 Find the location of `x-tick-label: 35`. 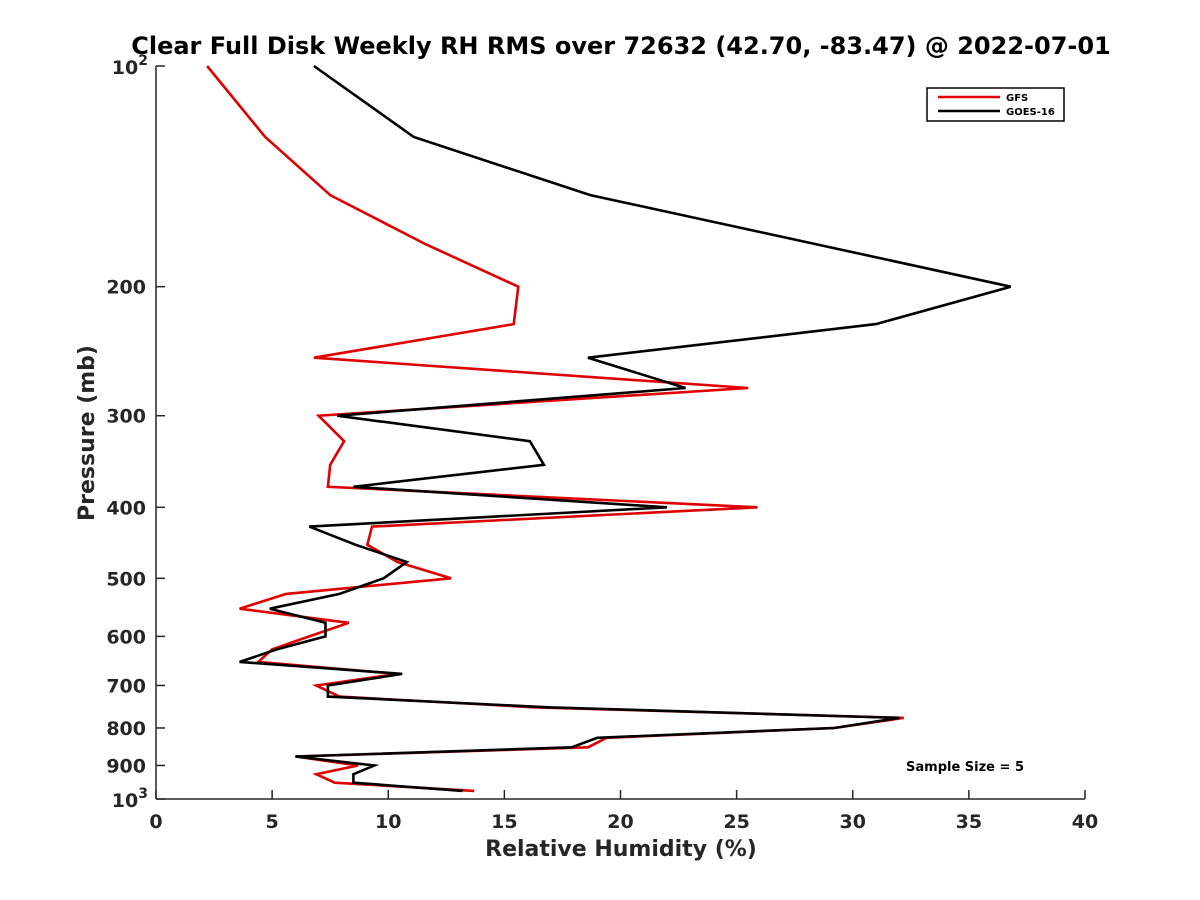

x-tick-label: 35 is located at coordinates (969, 822).